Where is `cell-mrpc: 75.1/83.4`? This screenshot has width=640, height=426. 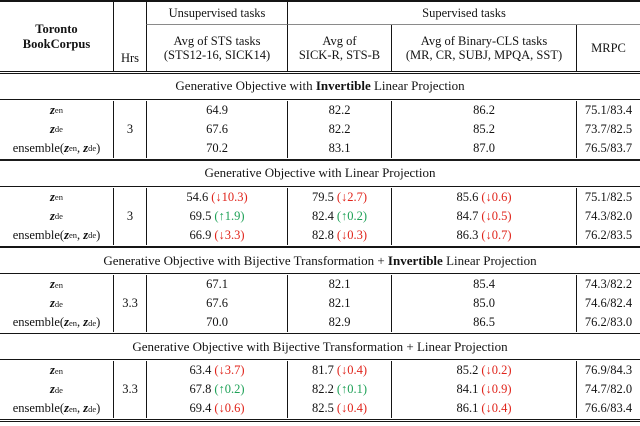
cell-mrpc: 75.1/83.4 is located at coordinates (608, 110).